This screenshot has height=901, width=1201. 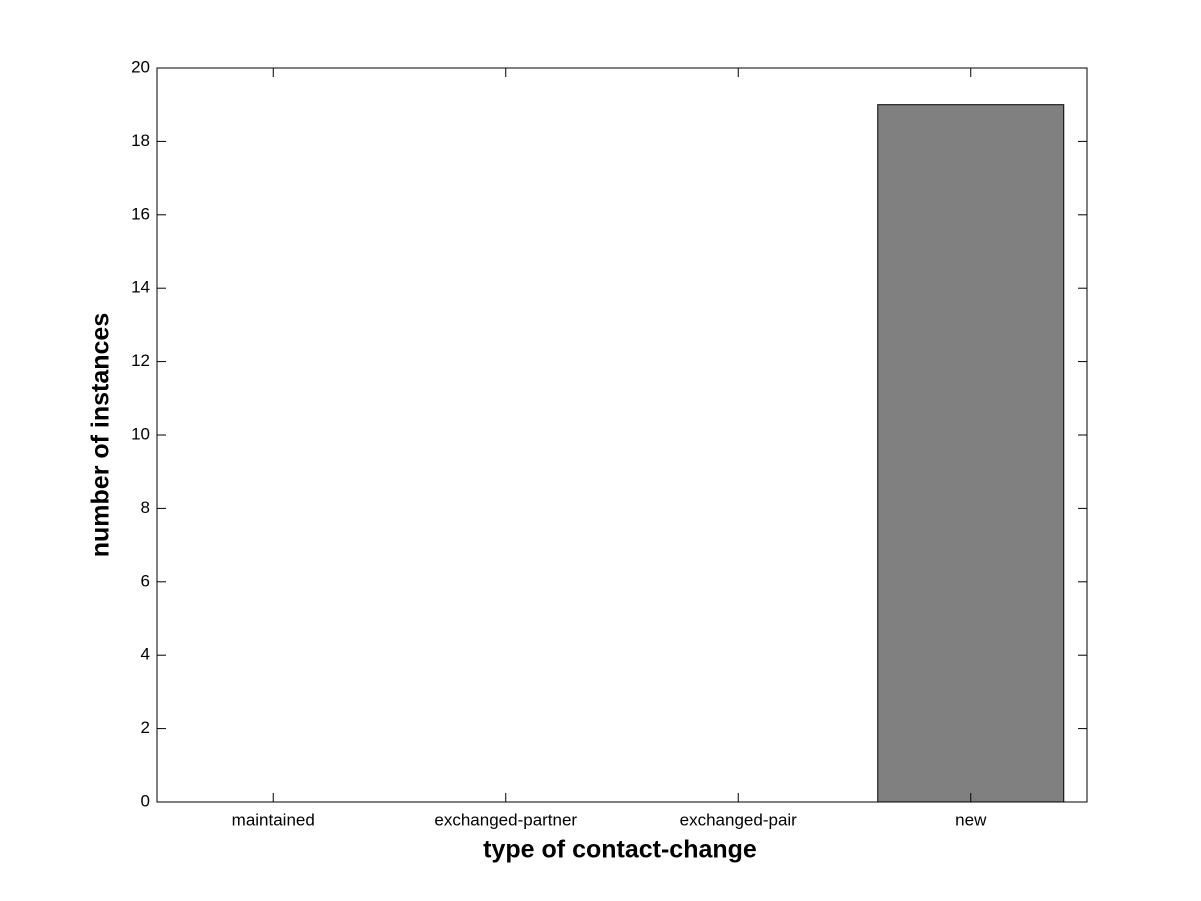 I want to click on y-tick-label: 0, so click(x=145, y=800).